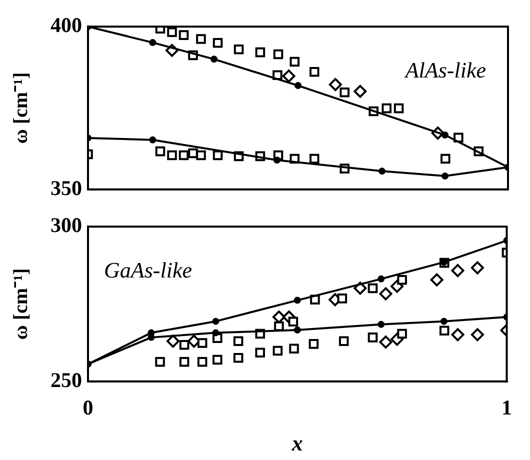  I want to click on y-tick-label: 300, so click(66, 225).